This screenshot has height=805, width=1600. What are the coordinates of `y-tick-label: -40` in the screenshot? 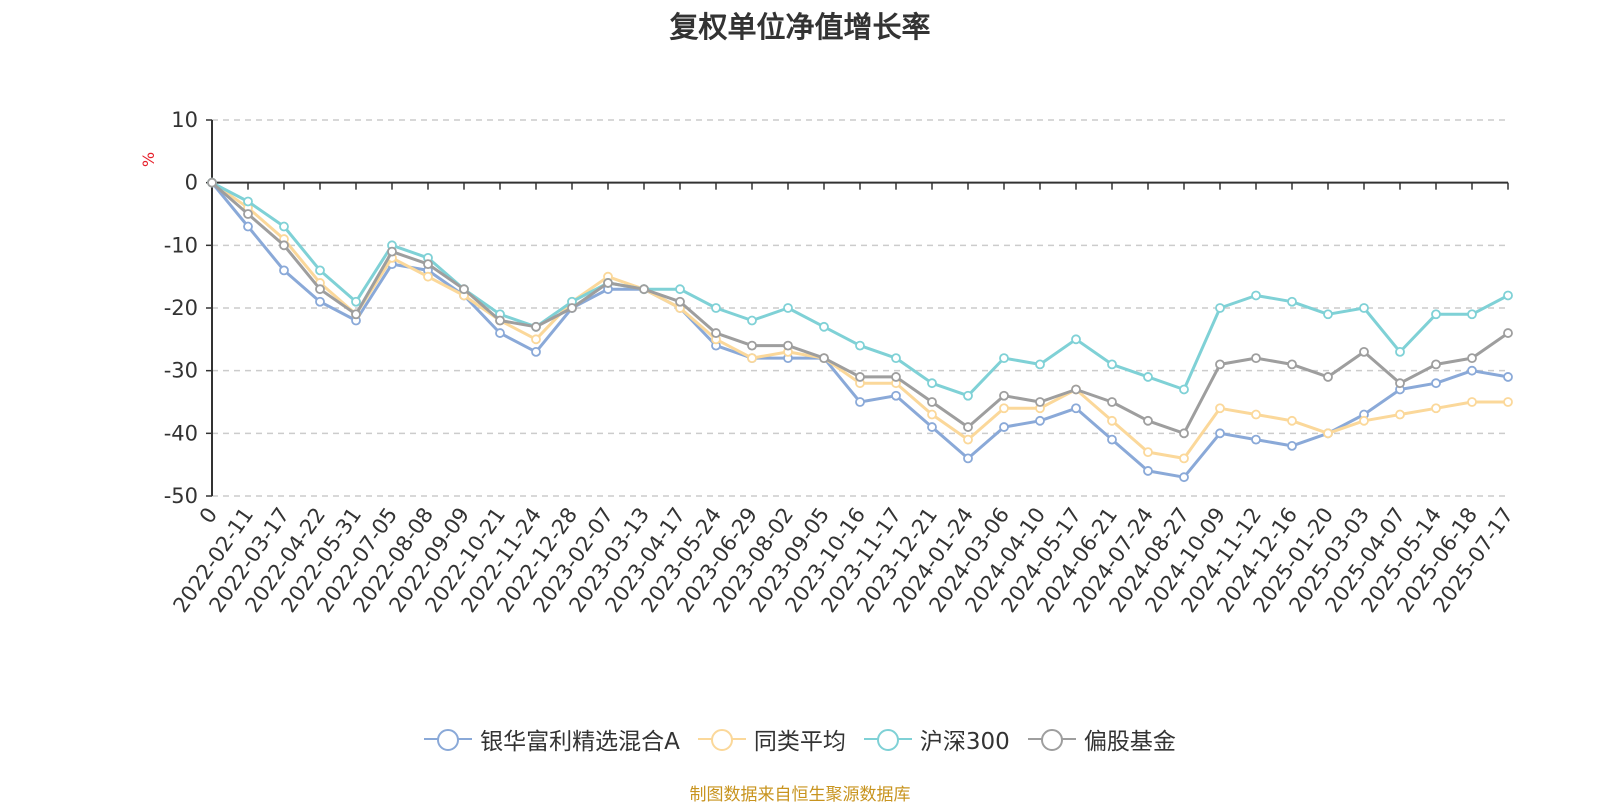 It's located at (181, 433).